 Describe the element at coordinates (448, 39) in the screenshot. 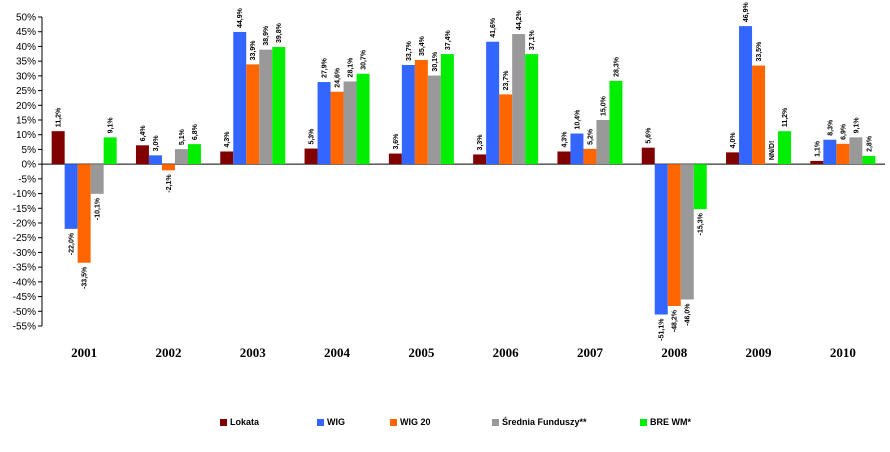

I see `data-label: 37,4%` at that location.